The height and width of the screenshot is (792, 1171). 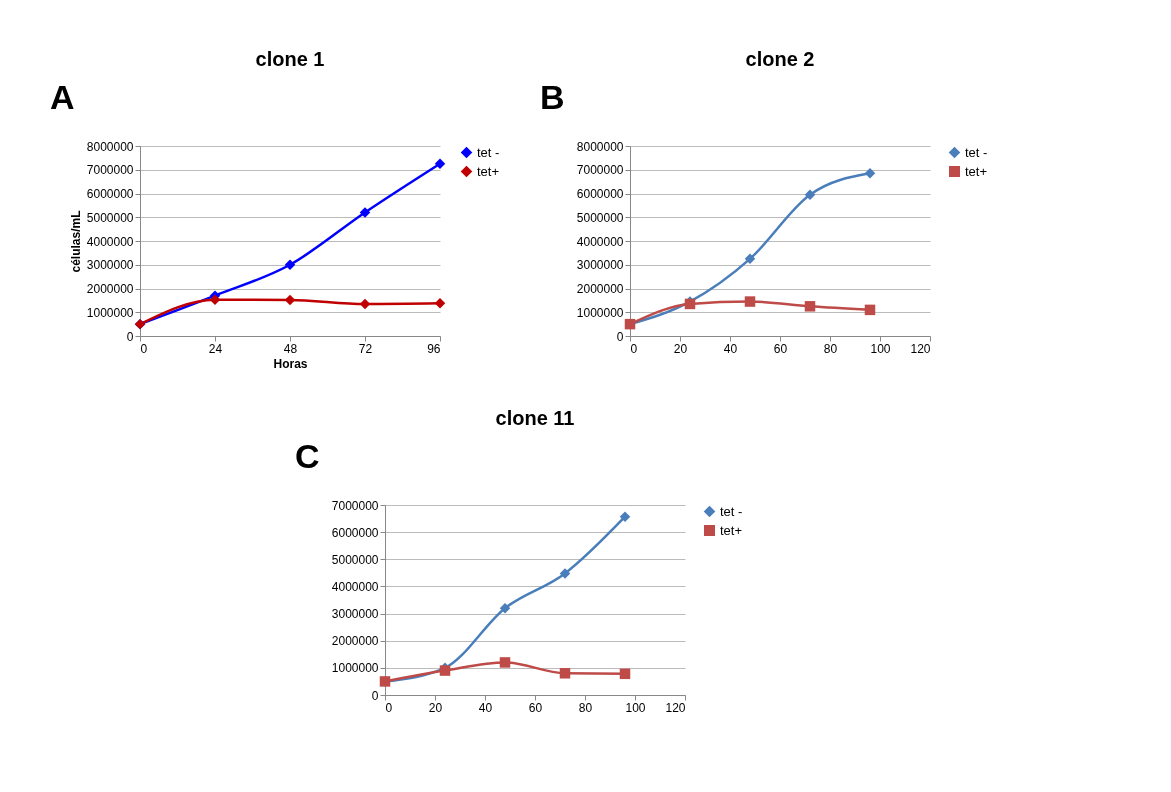 I want to click on text: B, so click(x=552, y=97).